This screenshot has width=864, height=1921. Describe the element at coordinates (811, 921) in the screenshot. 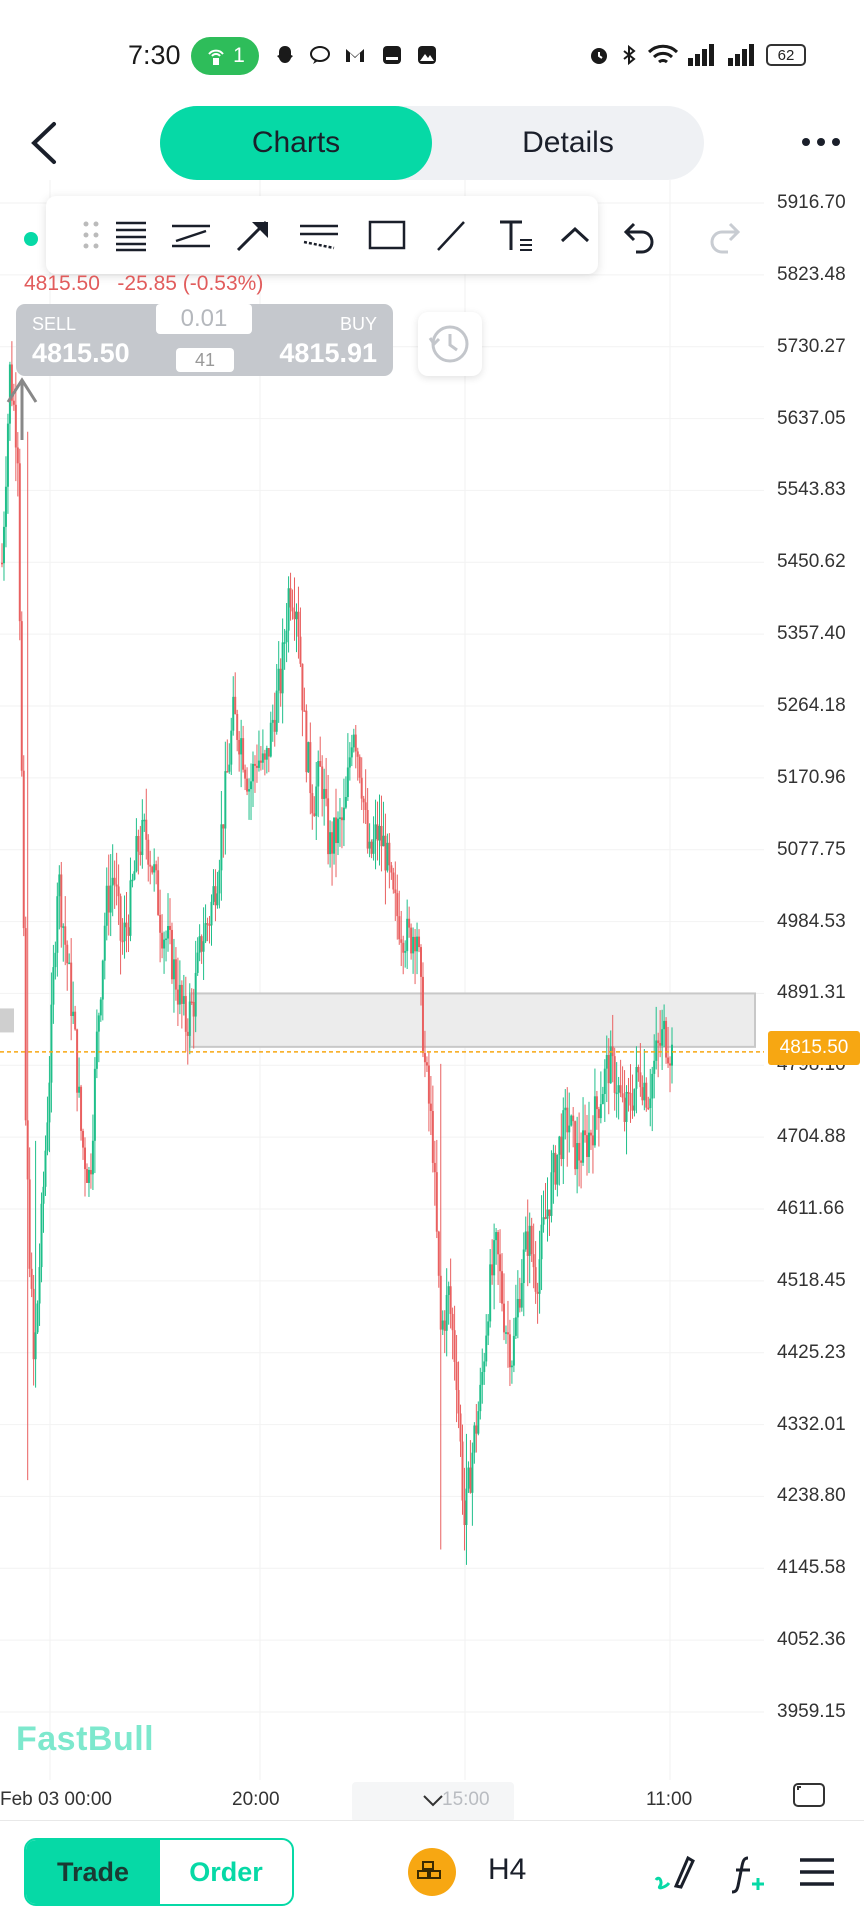

I see `y-tick-label: 4984.53` at that location.